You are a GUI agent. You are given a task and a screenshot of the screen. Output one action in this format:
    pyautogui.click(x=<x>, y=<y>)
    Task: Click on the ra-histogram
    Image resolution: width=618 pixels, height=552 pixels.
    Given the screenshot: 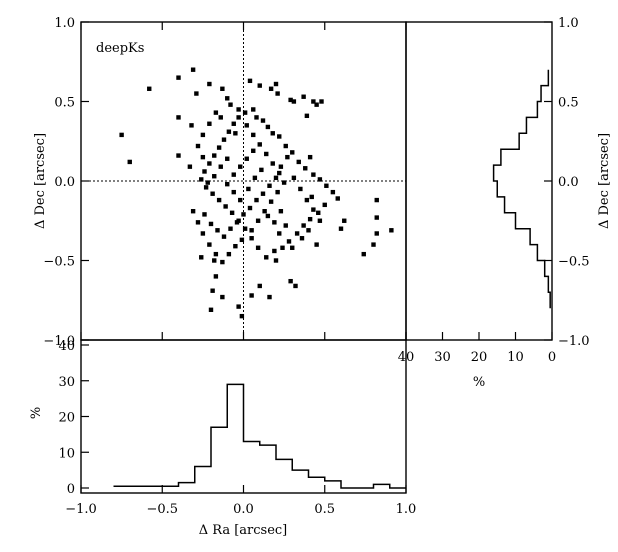 What is the action you would take?
    pyautogui.click(x=259, y=436)
    